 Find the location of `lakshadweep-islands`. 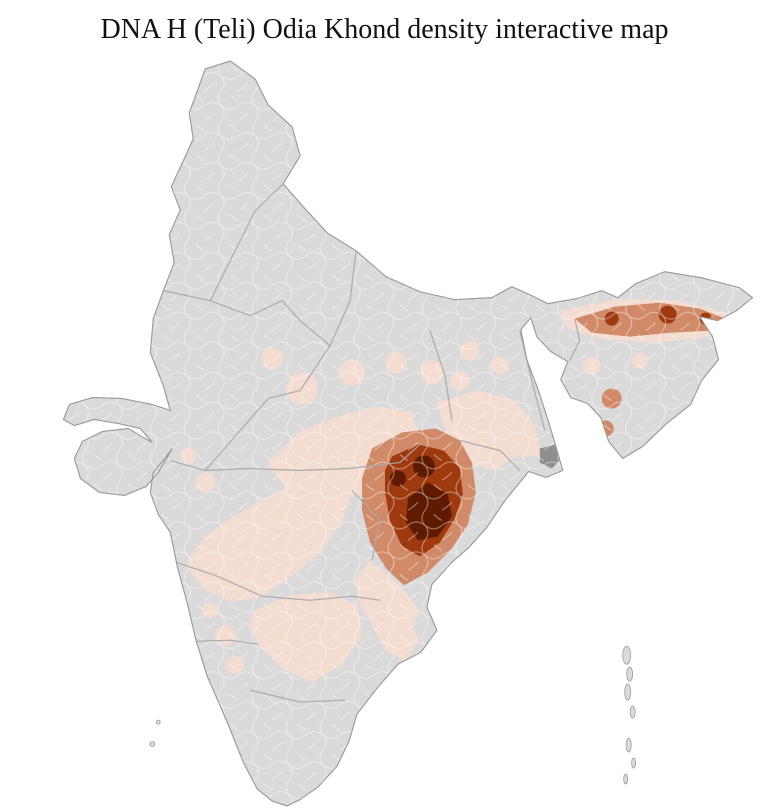

lakshadweep-islands is located at coordinates (155, 733).